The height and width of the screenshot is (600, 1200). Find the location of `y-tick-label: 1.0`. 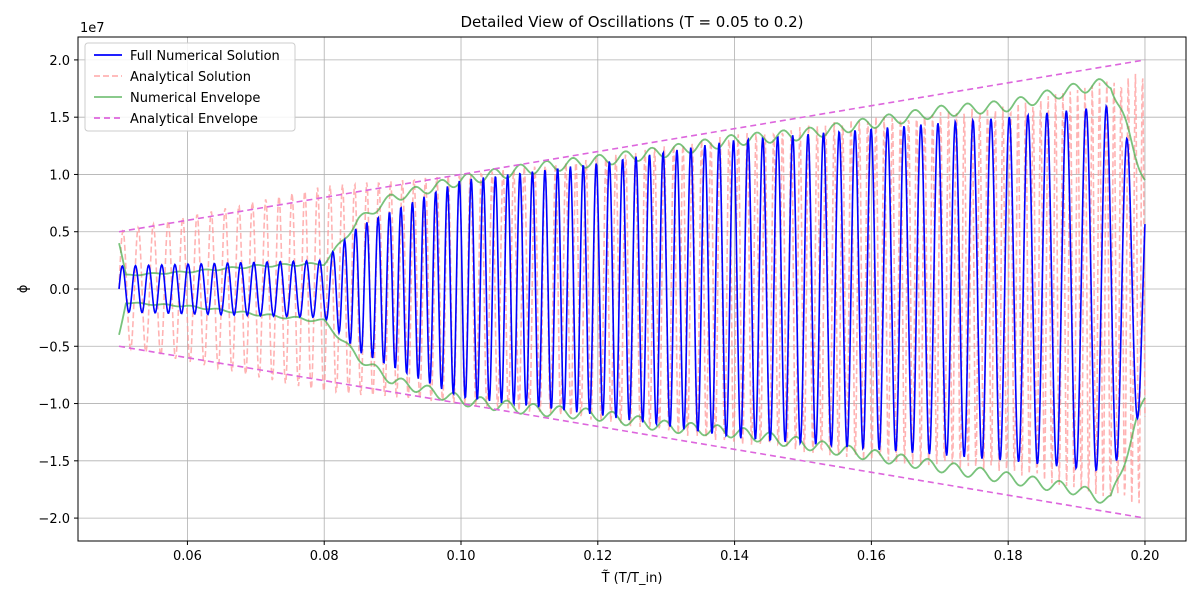

y-tick-label: 1.0 is located at coordinates (59, 175).